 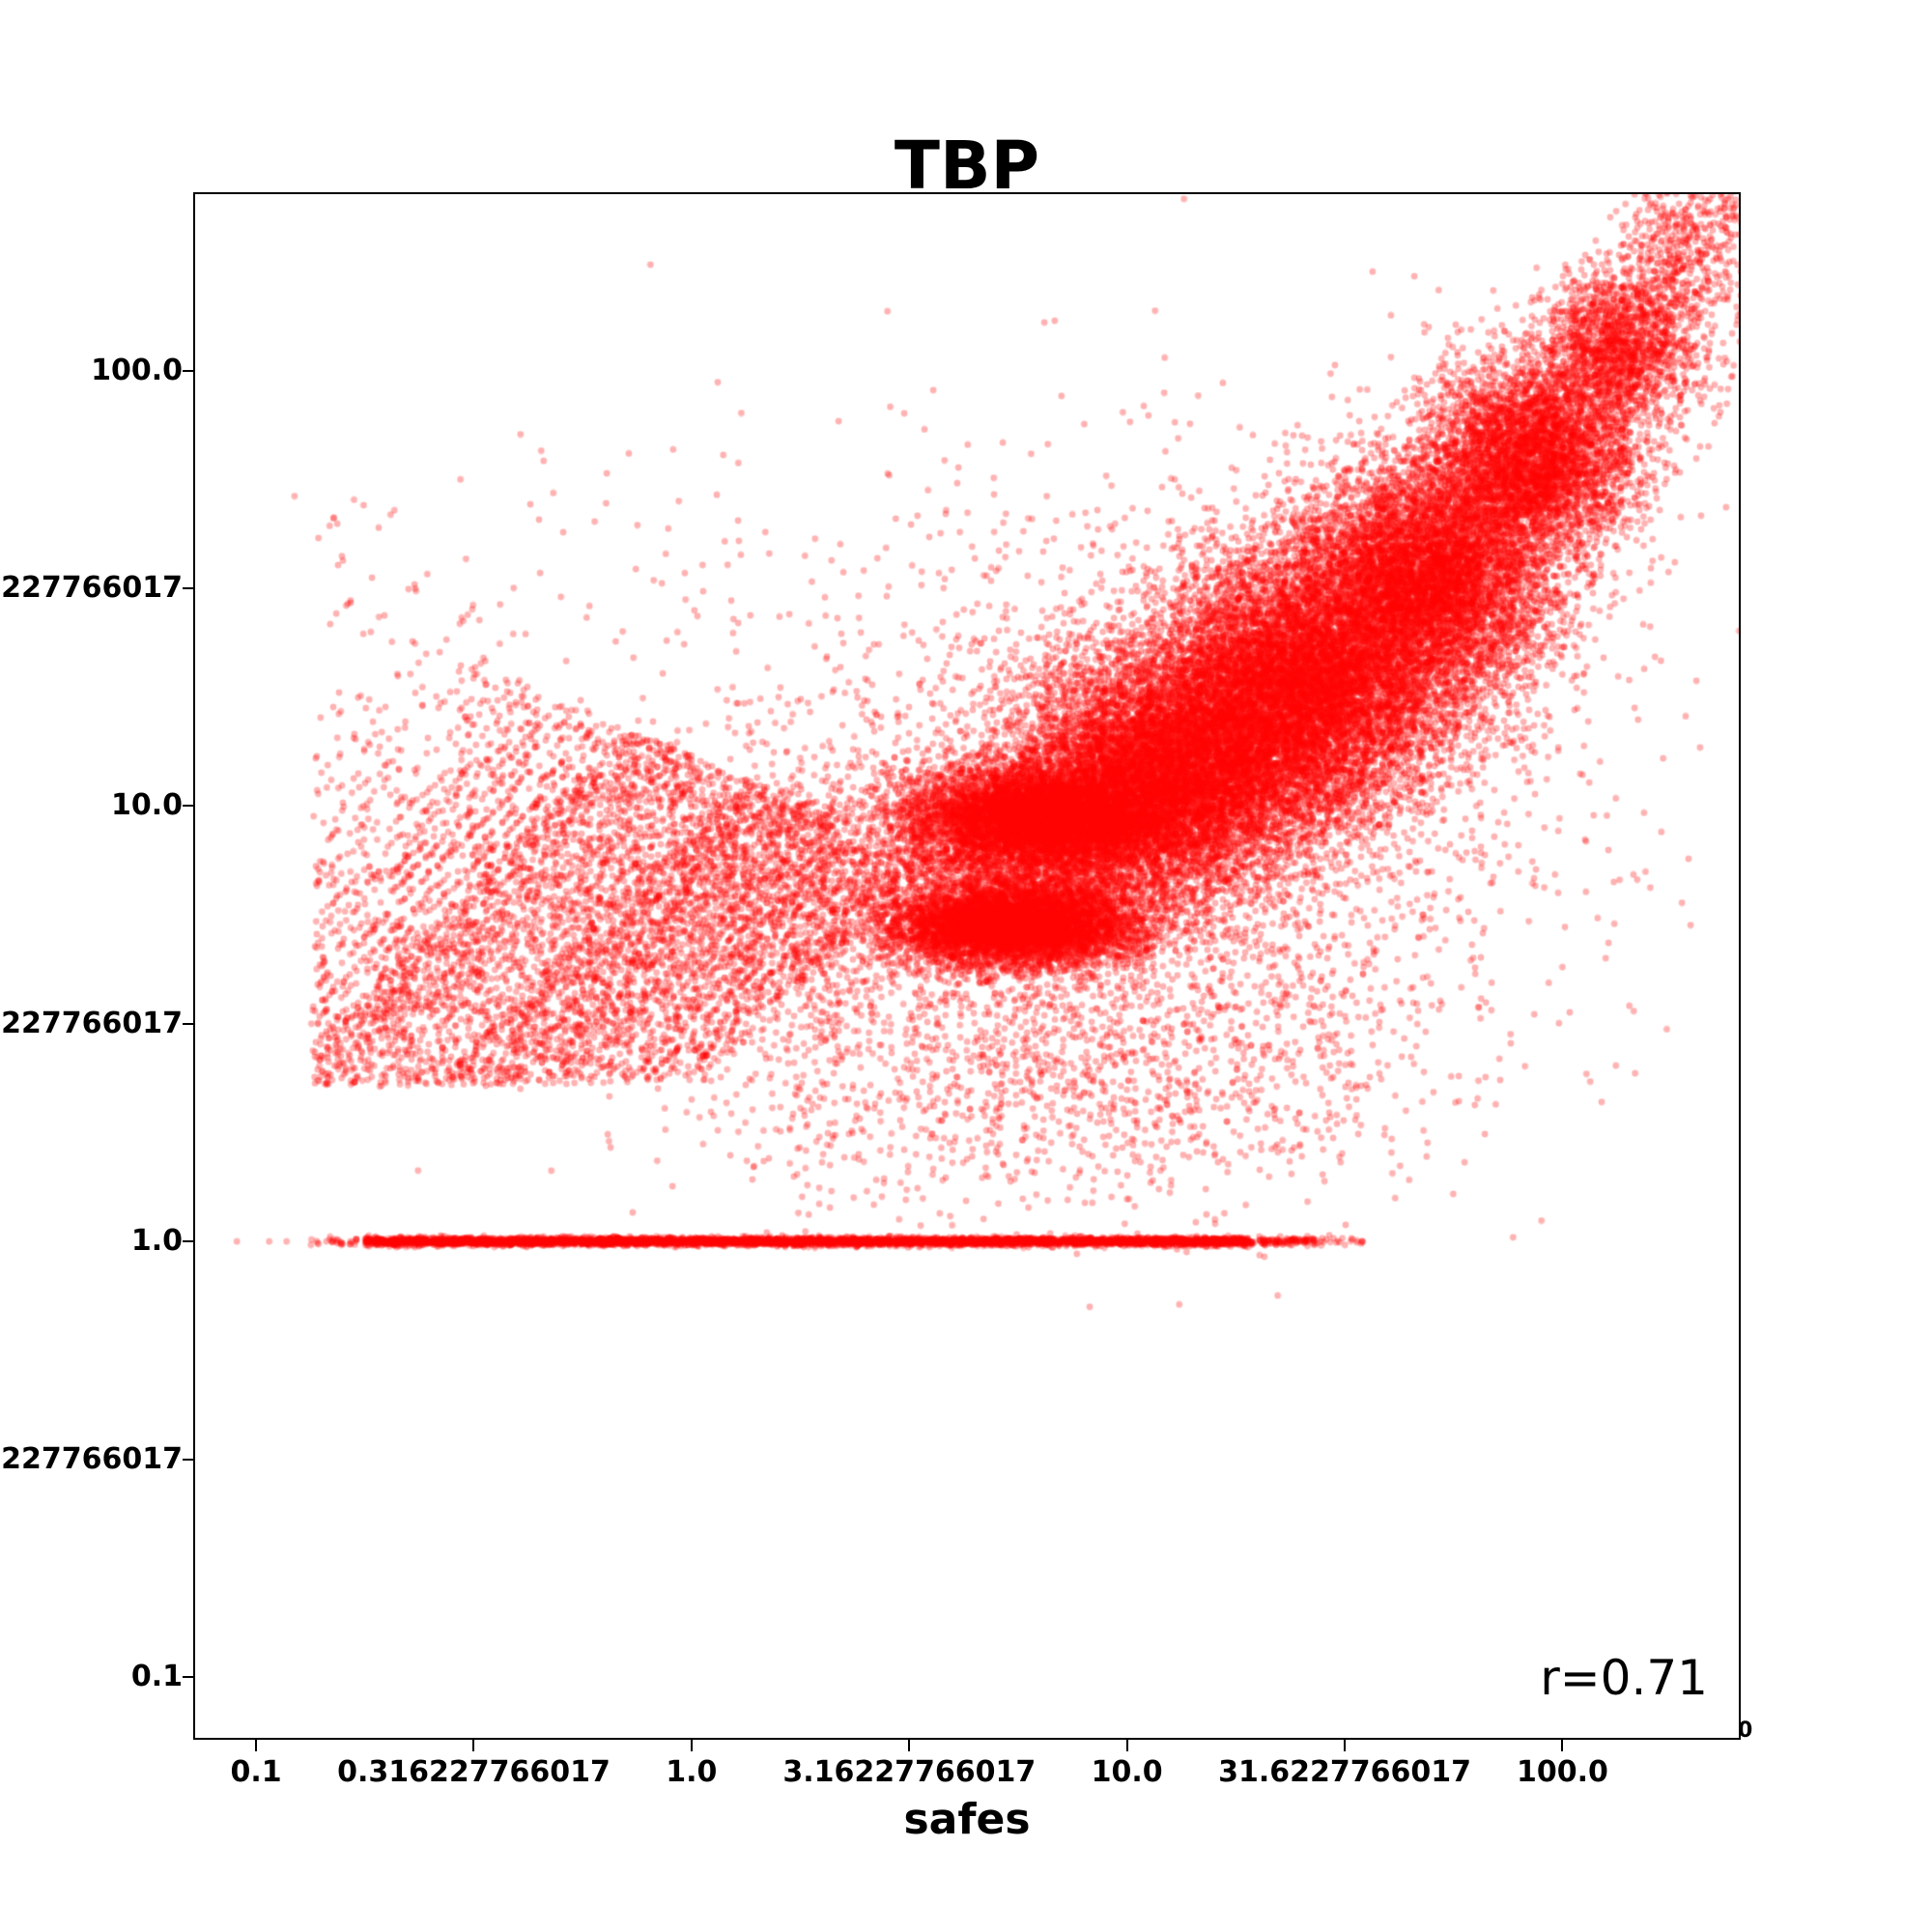 I want to click on x-tick-label: 100.0, so click(x=1562, y=1772).